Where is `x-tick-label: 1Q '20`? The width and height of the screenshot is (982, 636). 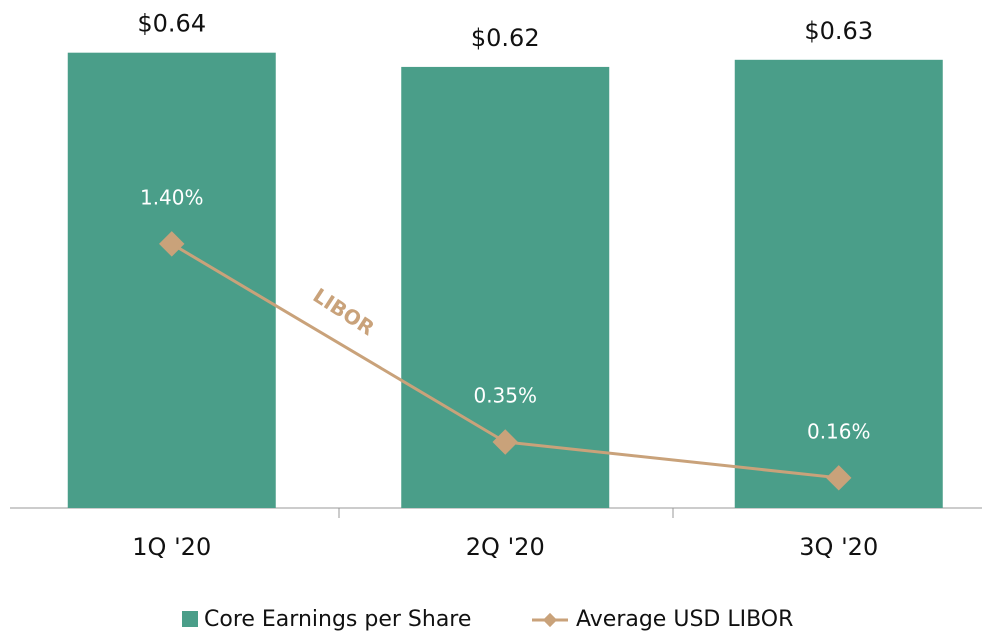 x-tick-label: 1Q '20 is located at coordinates (171, 547).